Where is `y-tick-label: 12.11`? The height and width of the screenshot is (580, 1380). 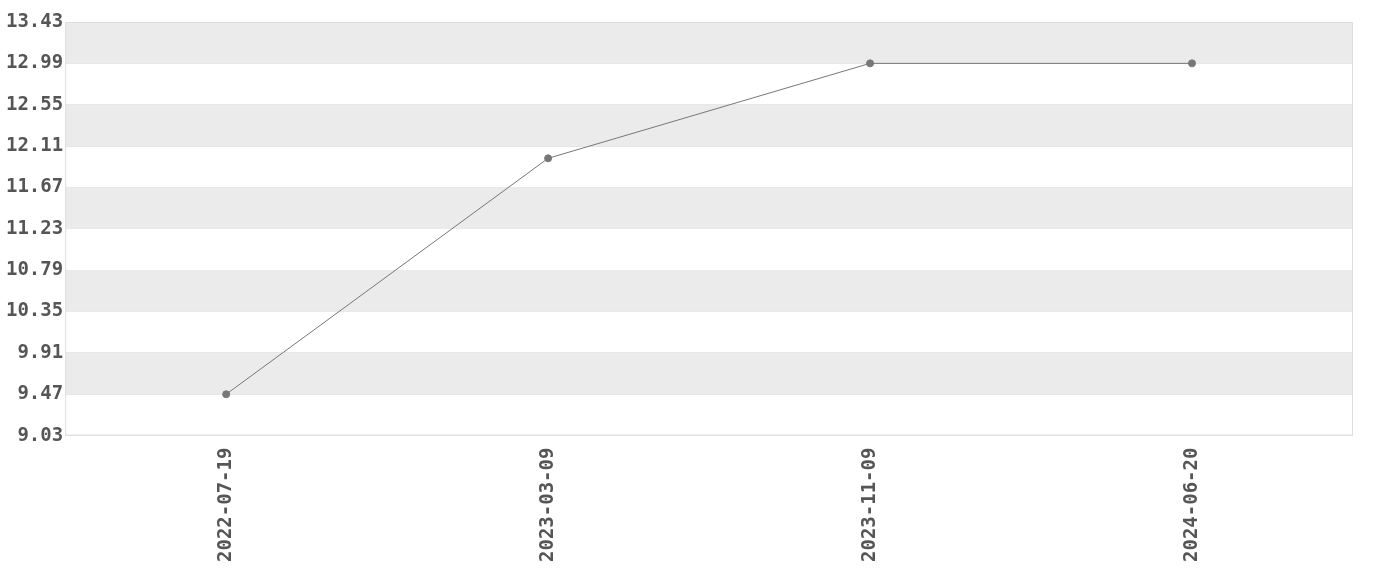
y-tick-label: 12.11 is located at coordinates (34, 144).